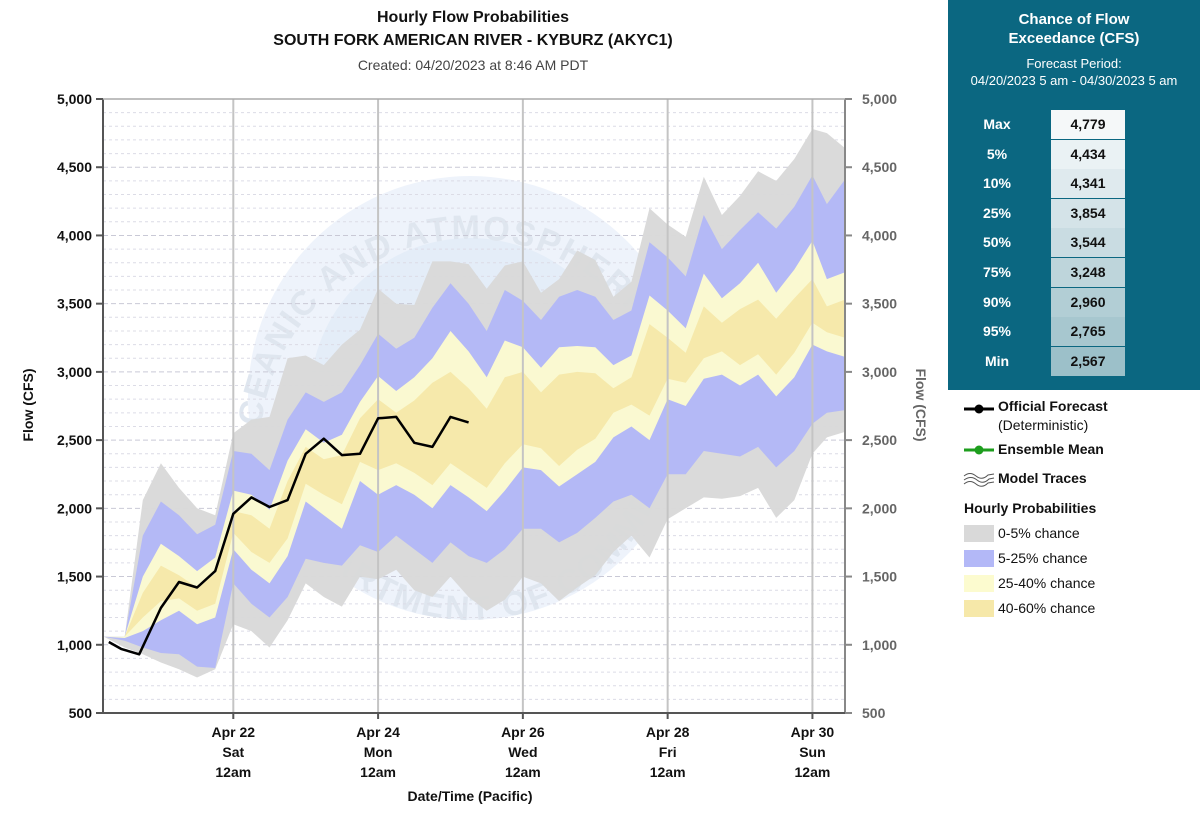 The width and height of the screenshot is (1200, 821). I want to click on exceedance-value: 4,434, so click(1088, 153).